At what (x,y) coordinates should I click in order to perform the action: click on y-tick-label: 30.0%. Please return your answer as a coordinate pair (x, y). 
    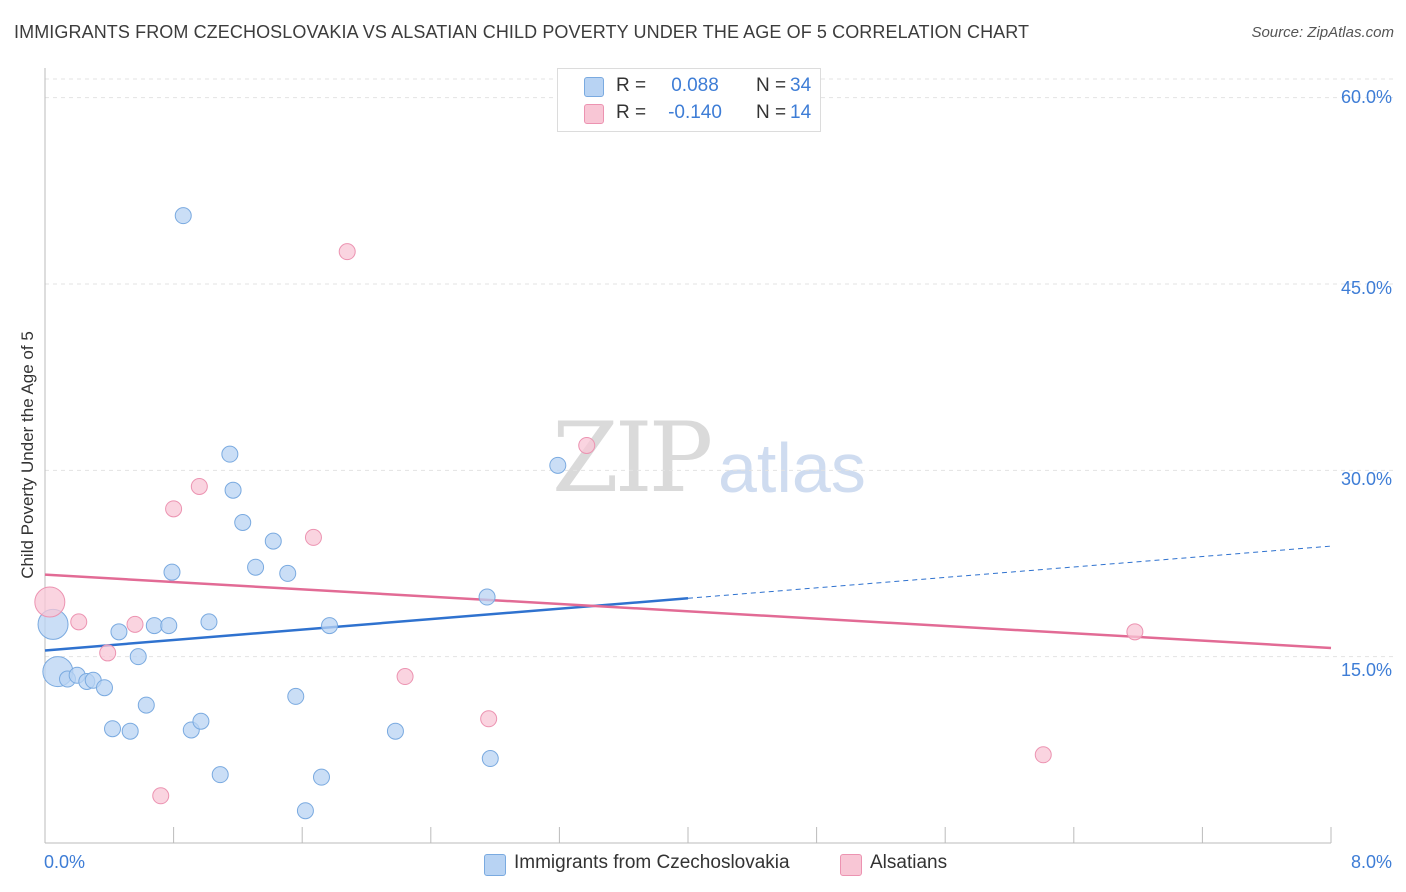
    Looking at the image, I should click on (1366, 479).